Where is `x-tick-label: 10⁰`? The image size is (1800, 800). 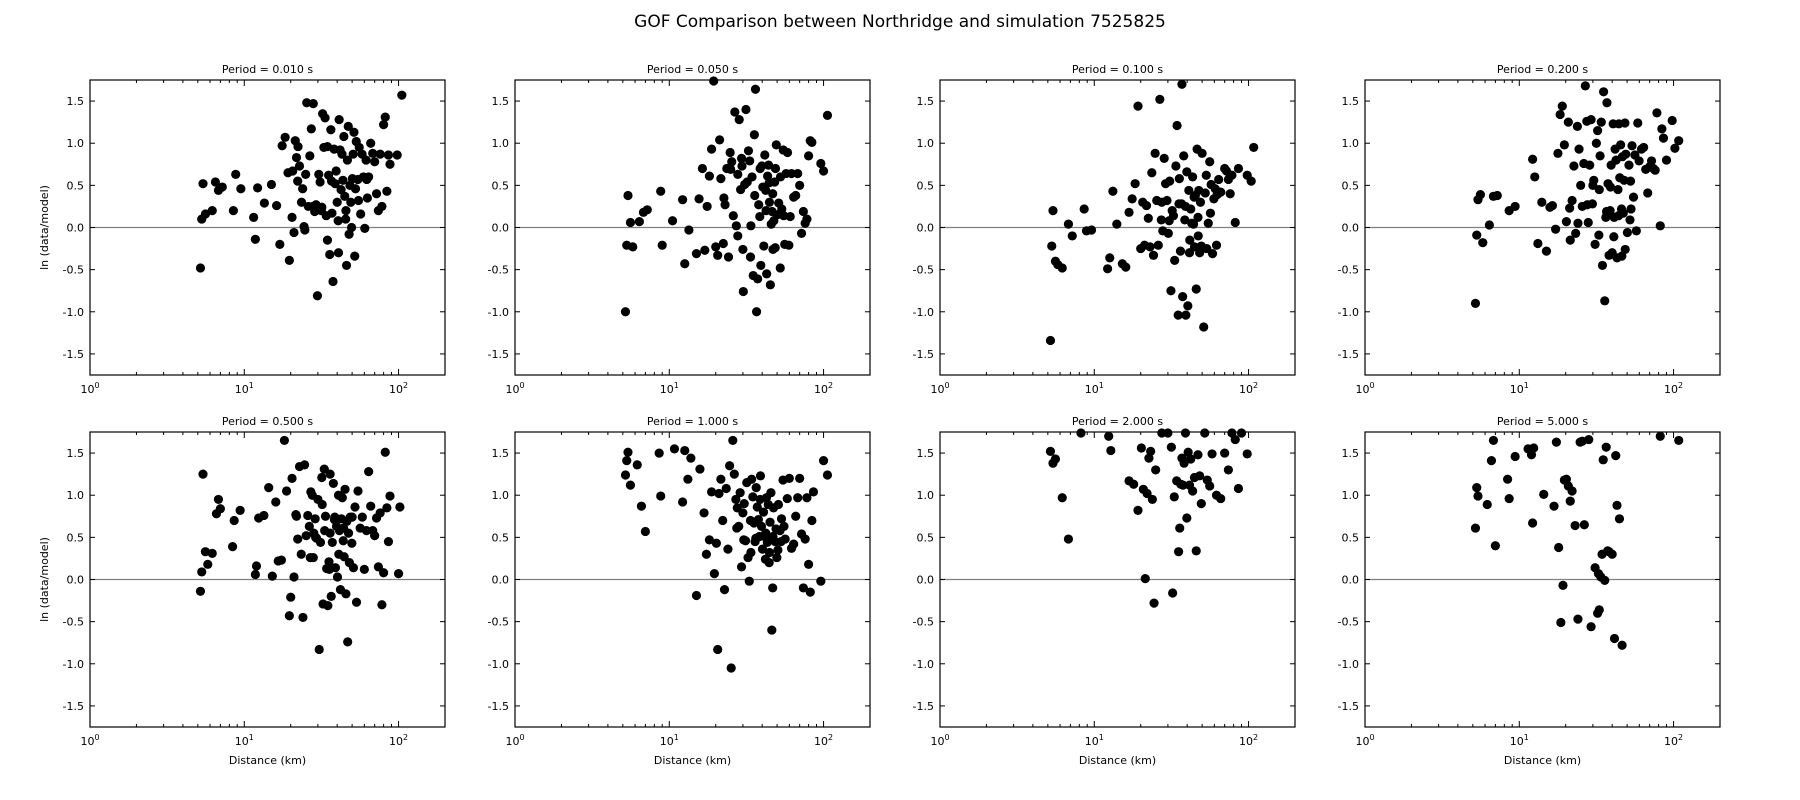 x-tick-label: 10⁰ is located at coordinates (514, 740).